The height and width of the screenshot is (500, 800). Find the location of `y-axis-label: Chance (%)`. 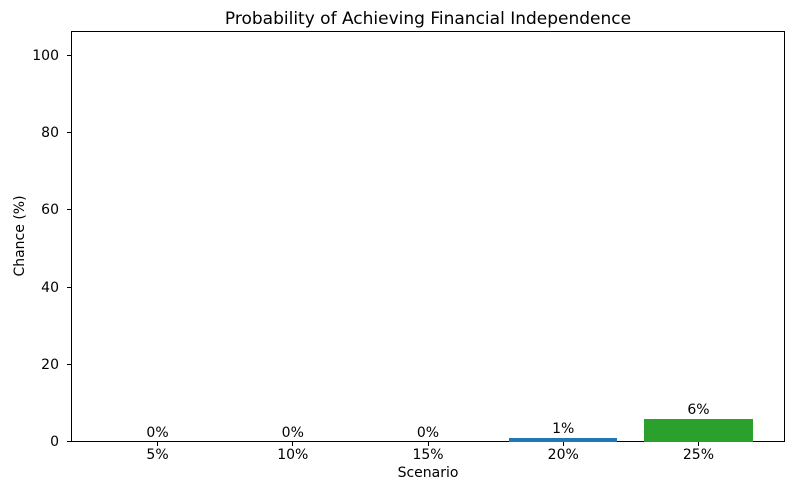

y-axis-label: Chance (%) is located at coordinates (20, 236).